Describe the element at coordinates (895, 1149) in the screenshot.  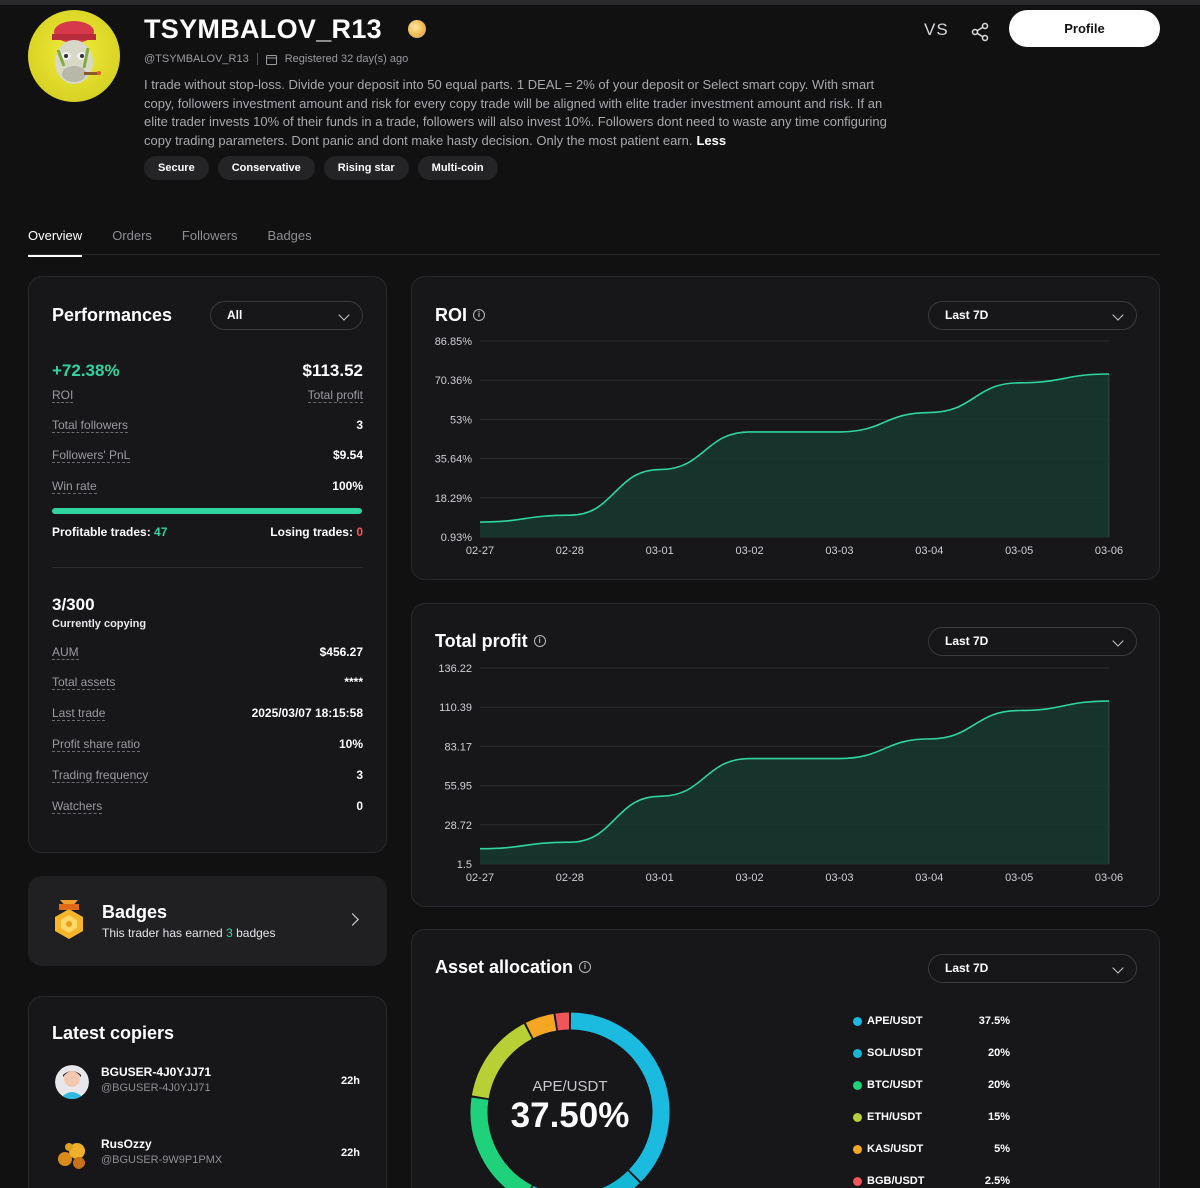
I see `legend-label: KAS/USDT` at that location.